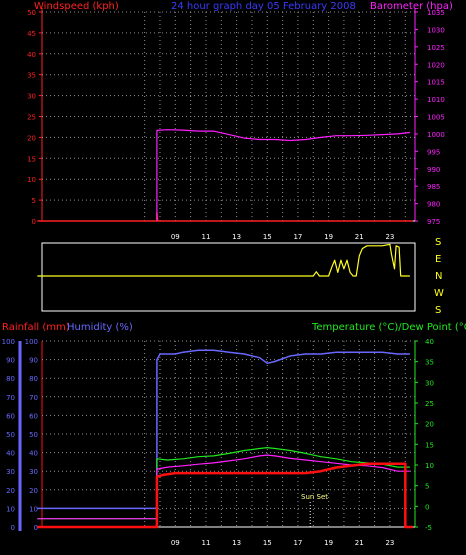 Image resolution: width=466 pixels, height=555 pixels. What do you see at coordinates (436, 135) in the screenshot?
I see `barometer-tick-label: 1000` at bounding box center [436, 135].